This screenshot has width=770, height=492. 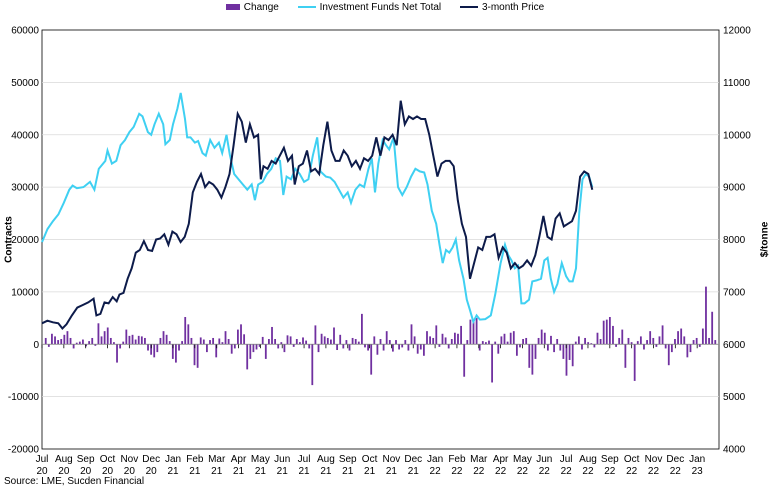 What do you see at coordinates (588, 459) in the screenshot?
I see `x-tick-month: Aug` at bounding box center [588, 459].